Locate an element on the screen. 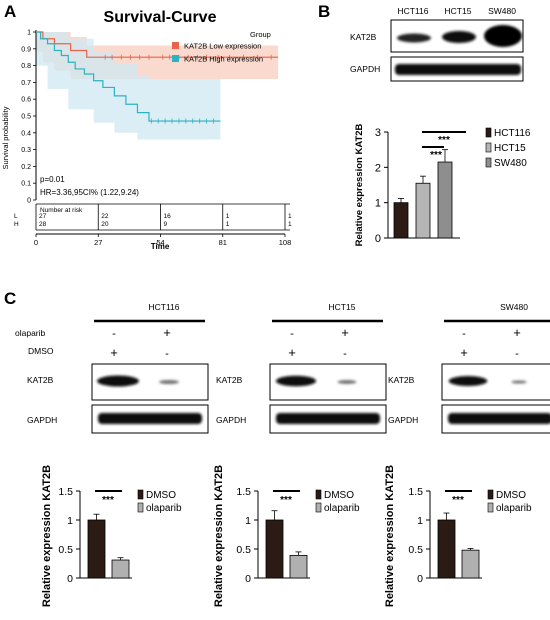 This screenshot has height=620, width=550. risk-cell: 16 is located at coordinates (168, 216).